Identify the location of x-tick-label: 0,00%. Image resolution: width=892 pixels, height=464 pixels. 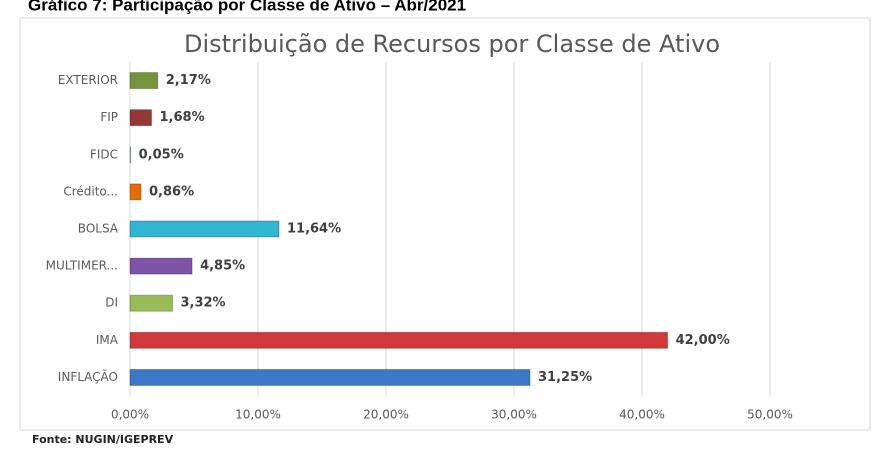
(130, 415).